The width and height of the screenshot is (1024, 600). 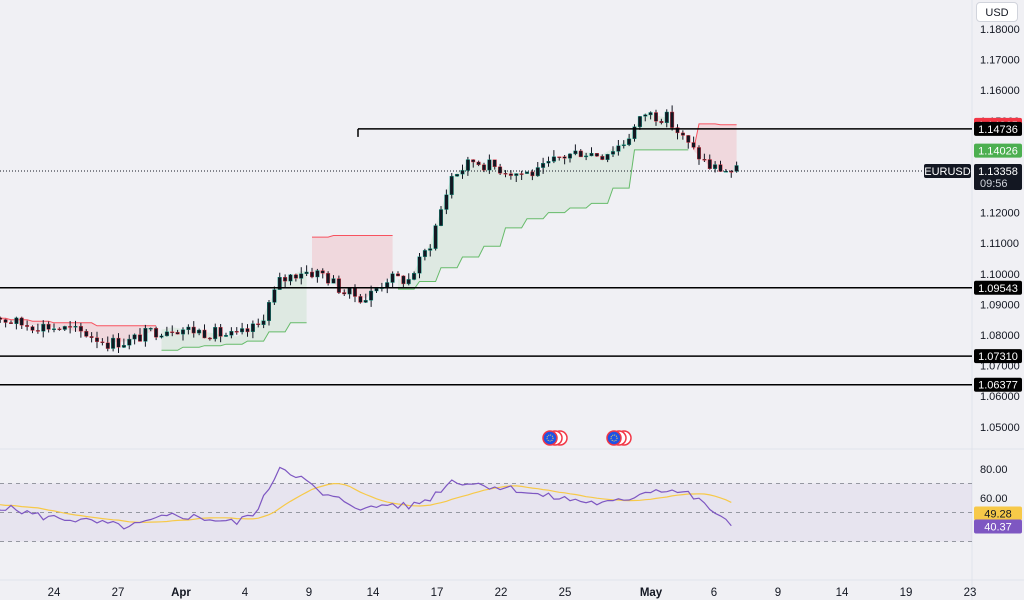 What do you see at coordinates (997, 12) in the screenshot?
I see `currency-button: USD` at bounding box center [997, 12].